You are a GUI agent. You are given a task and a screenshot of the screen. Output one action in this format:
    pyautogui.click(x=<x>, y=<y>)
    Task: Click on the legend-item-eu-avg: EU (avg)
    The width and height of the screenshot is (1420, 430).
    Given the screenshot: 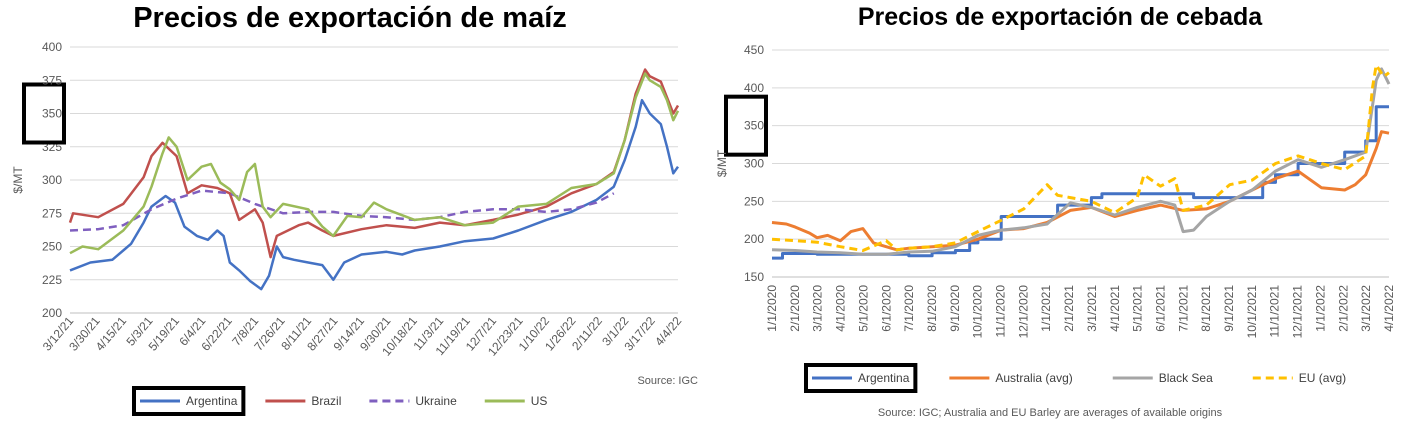 What is the action you would take?
    pyautogui.click(x=1299, y=378)
    